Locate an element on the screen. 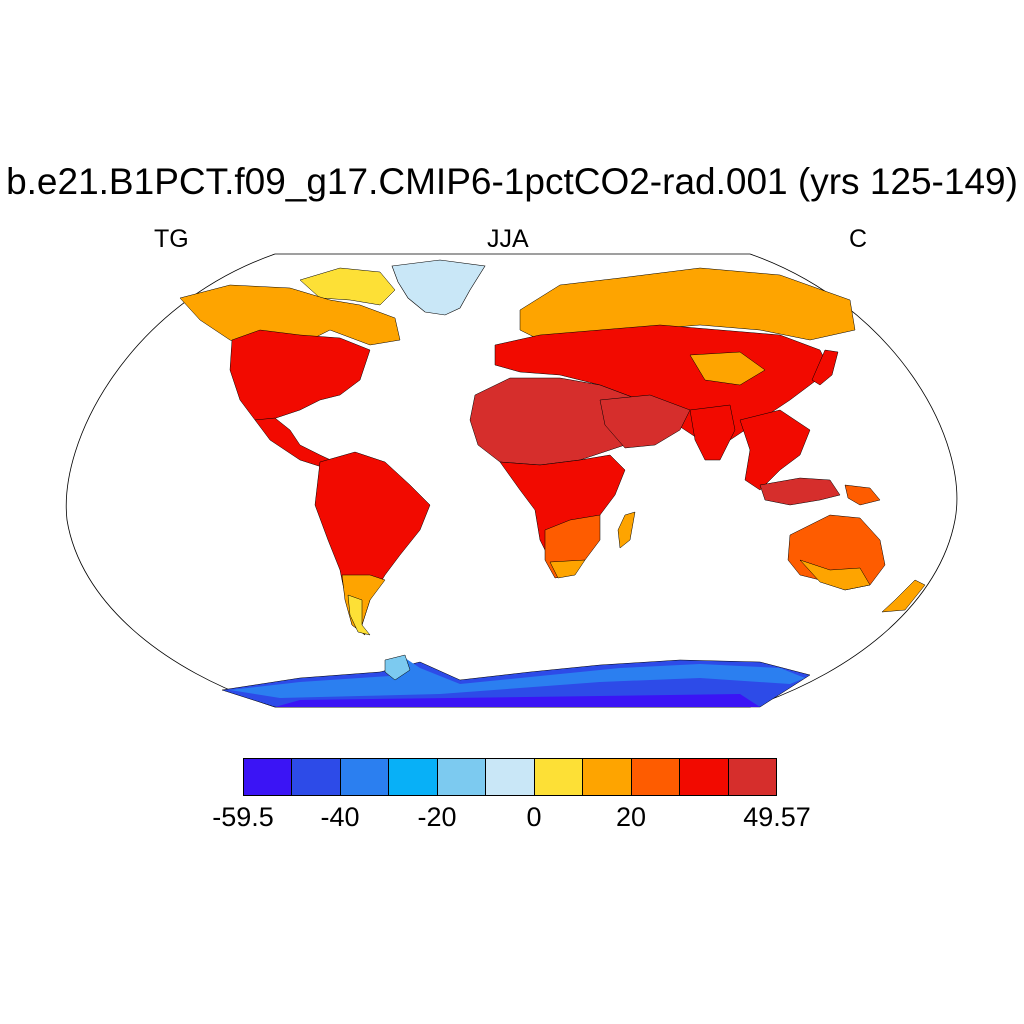 The height and width of the screenshot is (1024, 1024). indonesia is located at coordinates (800, 491).